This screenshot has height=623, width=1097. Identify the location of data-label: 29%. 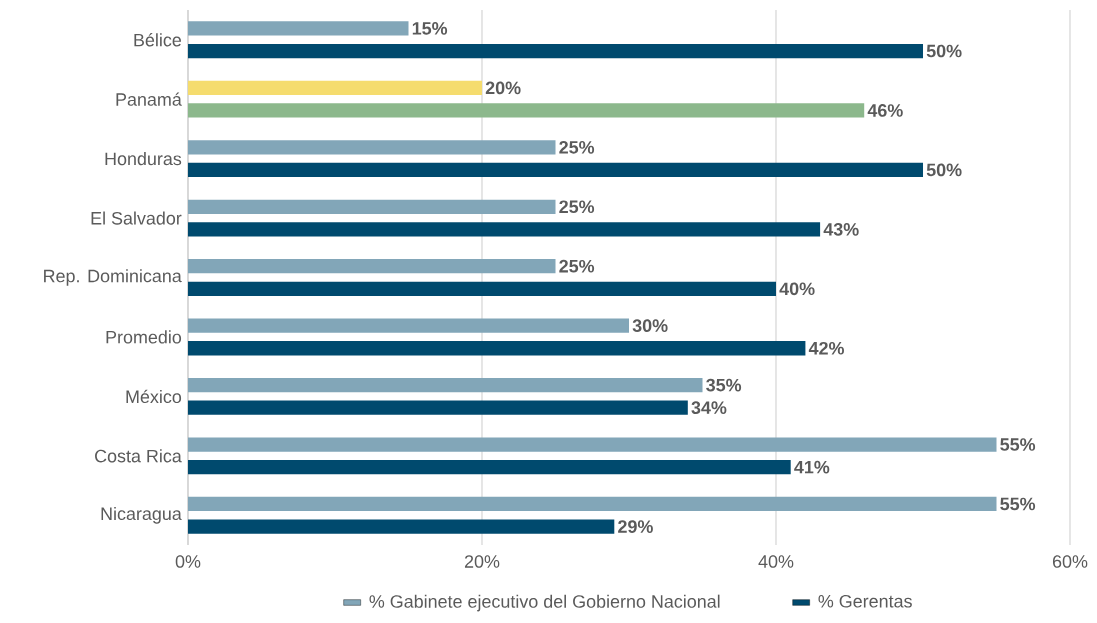
(635, 526).